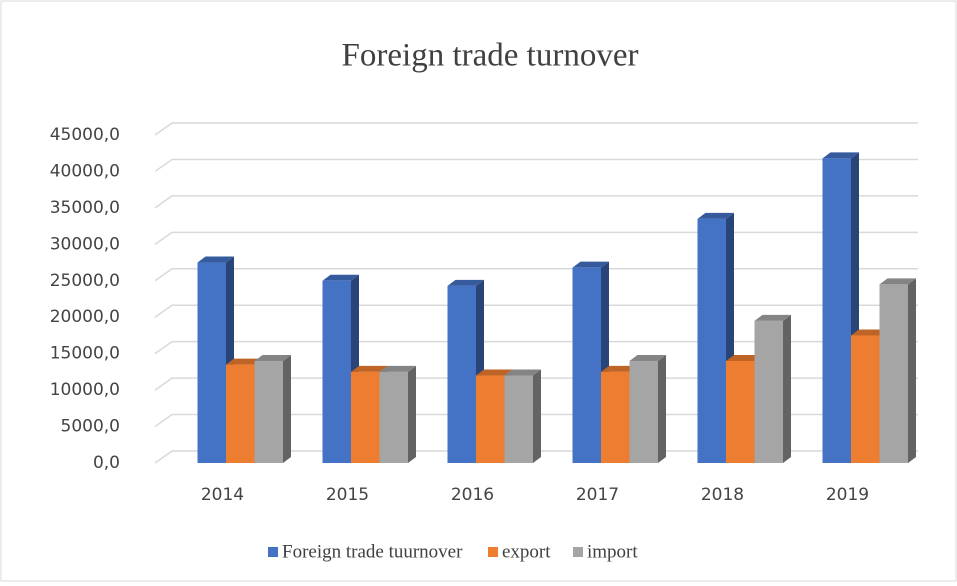 The height and width of the screenshot is (586, 957). What do you see at coordinates (526, 551) in the screenshot?
I see `legend-label: export` at bounding box center [526, 551].